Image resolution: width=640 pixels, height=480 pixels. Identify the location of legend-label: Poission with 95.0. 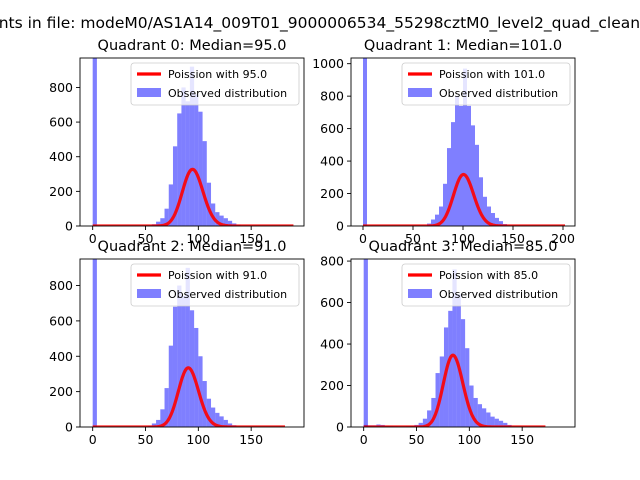
(217, 74).